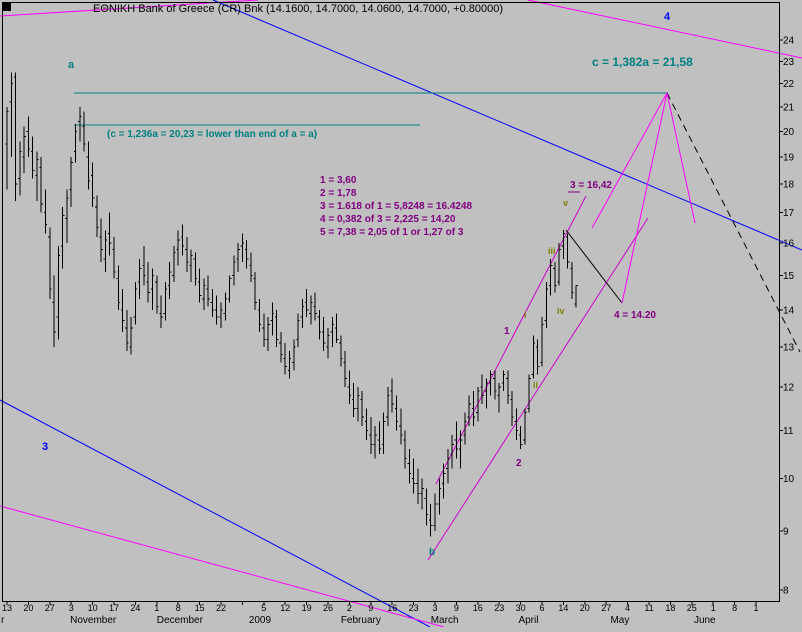 The height and width of the screenshot is (632, 802). Describe the element at coordinates (200, 608) in the screenshot. I see `x-tick-label: 15` at that location.